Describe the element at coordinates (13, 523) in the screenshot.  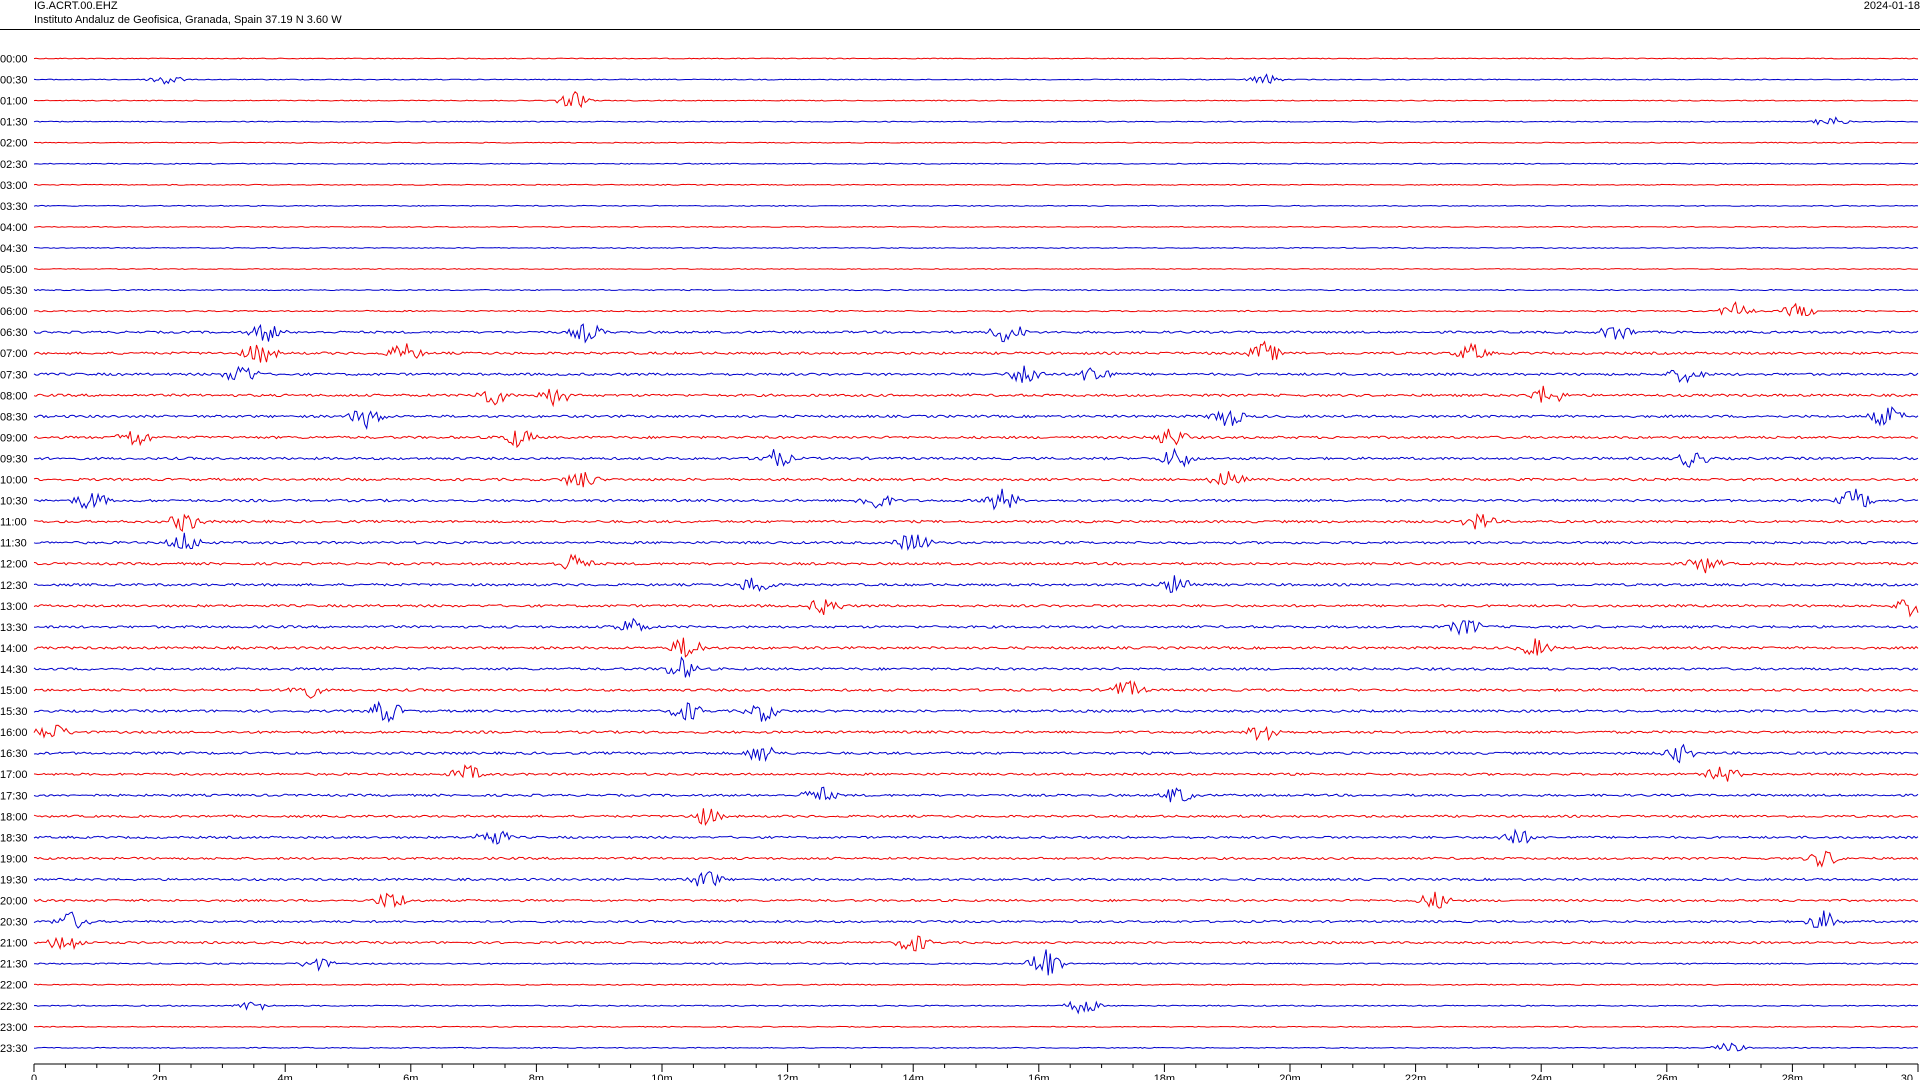
I see `row-time-label: 11:00` at that location.